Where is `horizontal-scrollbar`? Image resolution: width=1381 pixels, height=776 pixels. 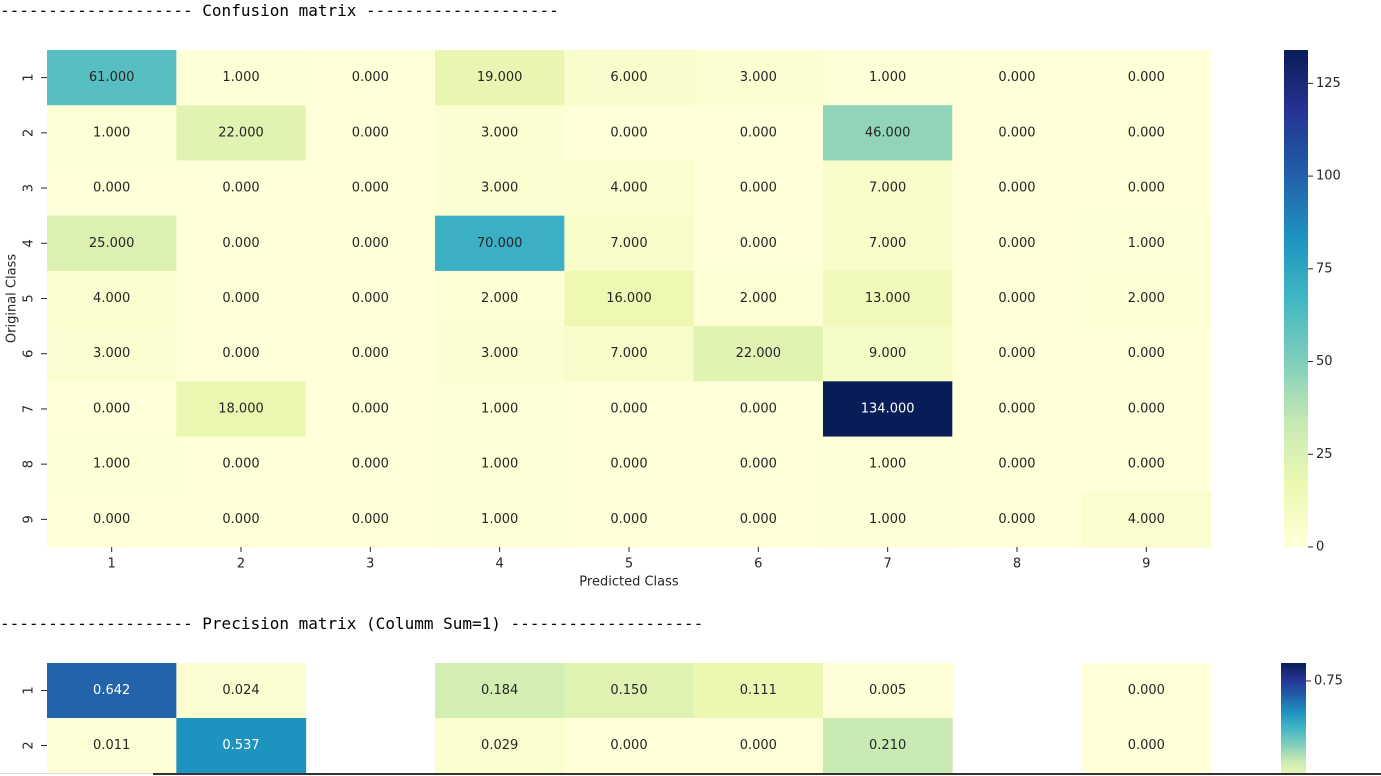 horizontal-scrollbar is located at coordinates (767, 774).